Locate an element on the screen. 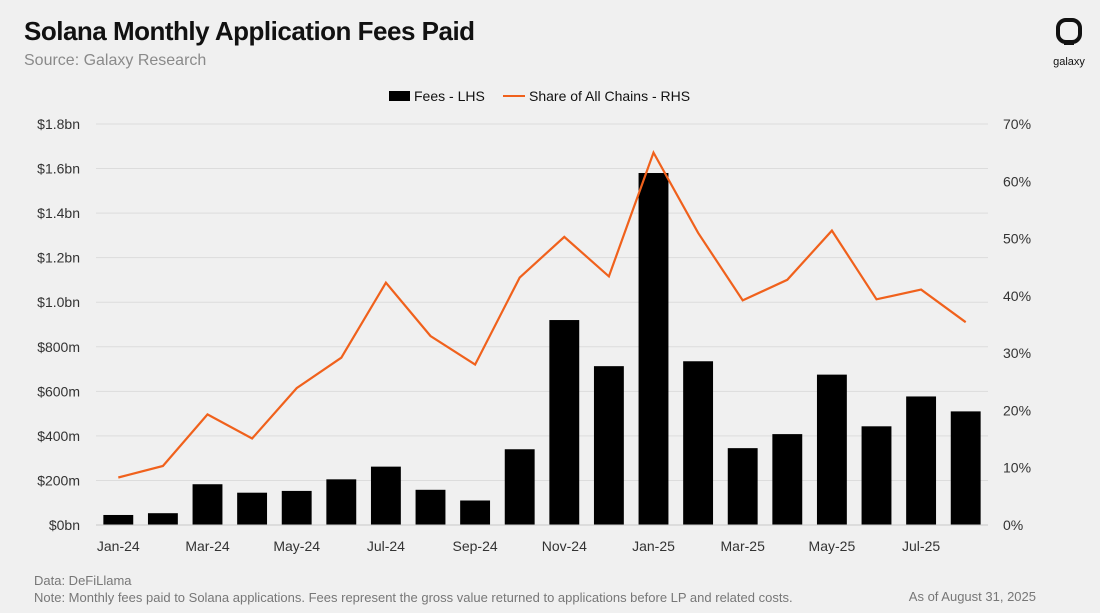  x-tick-label: Jul-25 is located at coordinates (921, 546).